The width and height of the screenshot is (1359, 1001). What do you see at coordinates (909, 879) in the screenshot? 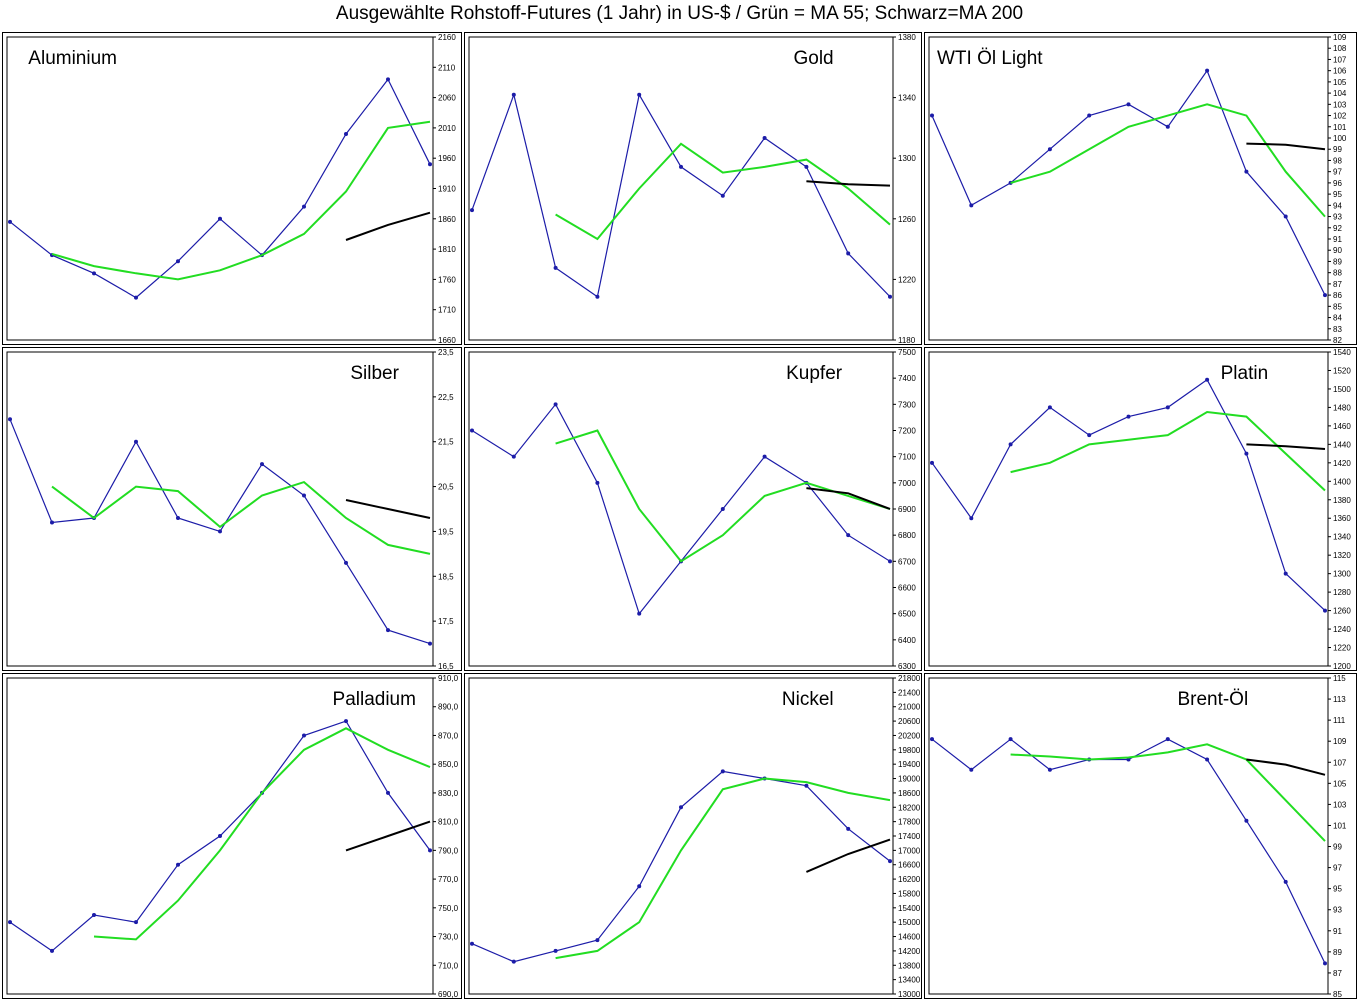
I see `y-tick-label: 16200` at bounding box center [909, 879].